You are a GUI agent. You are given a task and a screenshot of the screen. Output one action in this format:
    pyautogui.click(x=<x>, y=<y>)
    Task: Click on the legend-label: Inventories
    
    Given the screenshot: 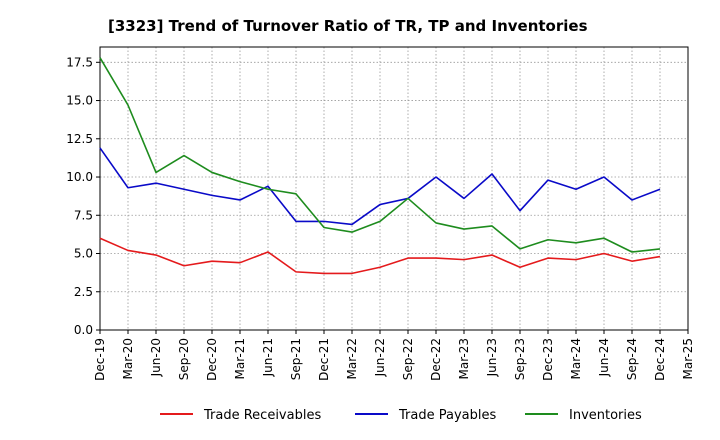 What is the action you would take?
    pyautogui.click(x=605, y=415)
    